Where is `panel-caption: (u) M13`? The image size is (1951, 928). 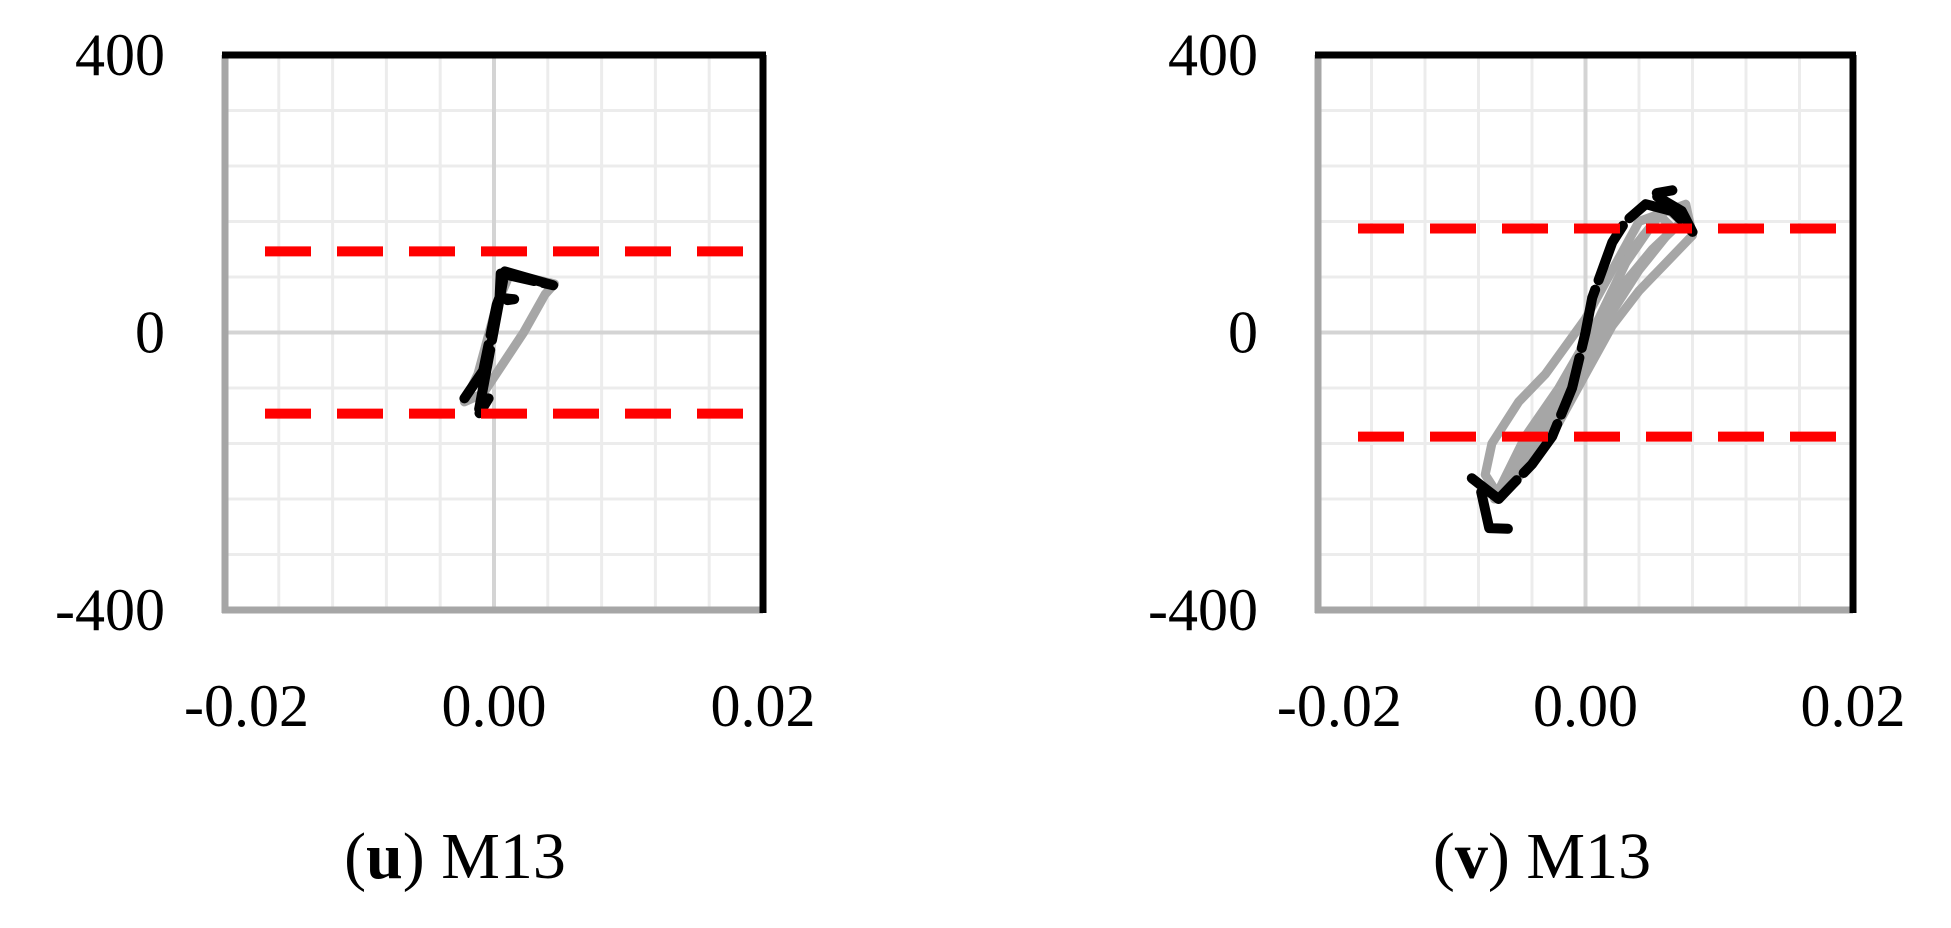
panel-caption: (u) M13 is located at coordinates (455, 856).